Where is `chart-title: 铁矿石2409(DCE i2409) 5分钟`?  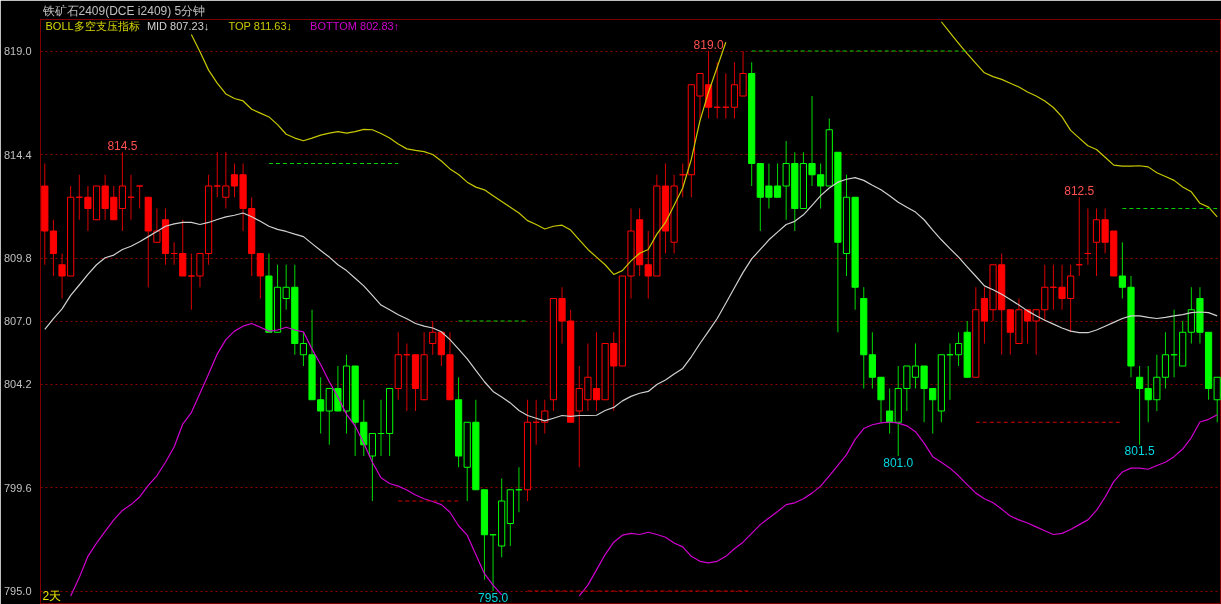 chart-title: 铁矿石2409(DCE i2409) 5分钟 is located at coordinates (123, 11).